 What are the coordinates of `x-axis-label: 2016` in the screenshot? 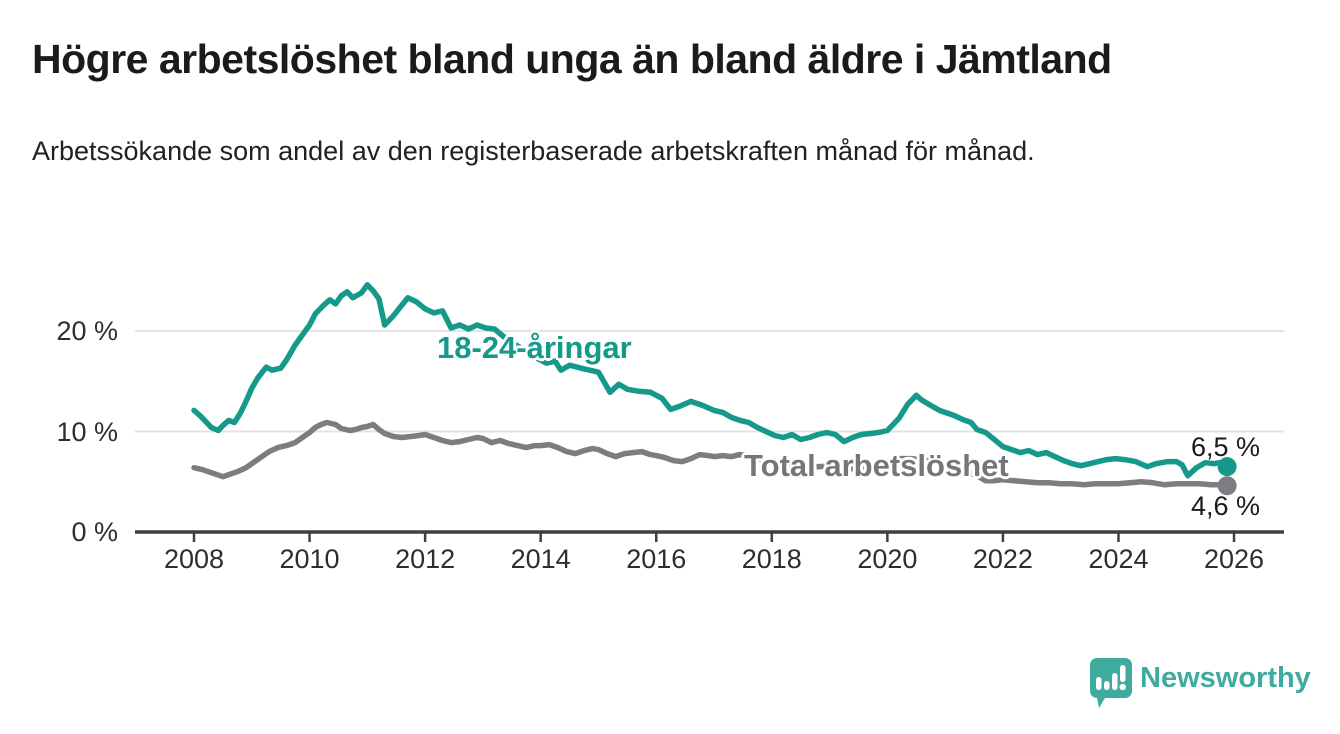 It's located at (656, 559).